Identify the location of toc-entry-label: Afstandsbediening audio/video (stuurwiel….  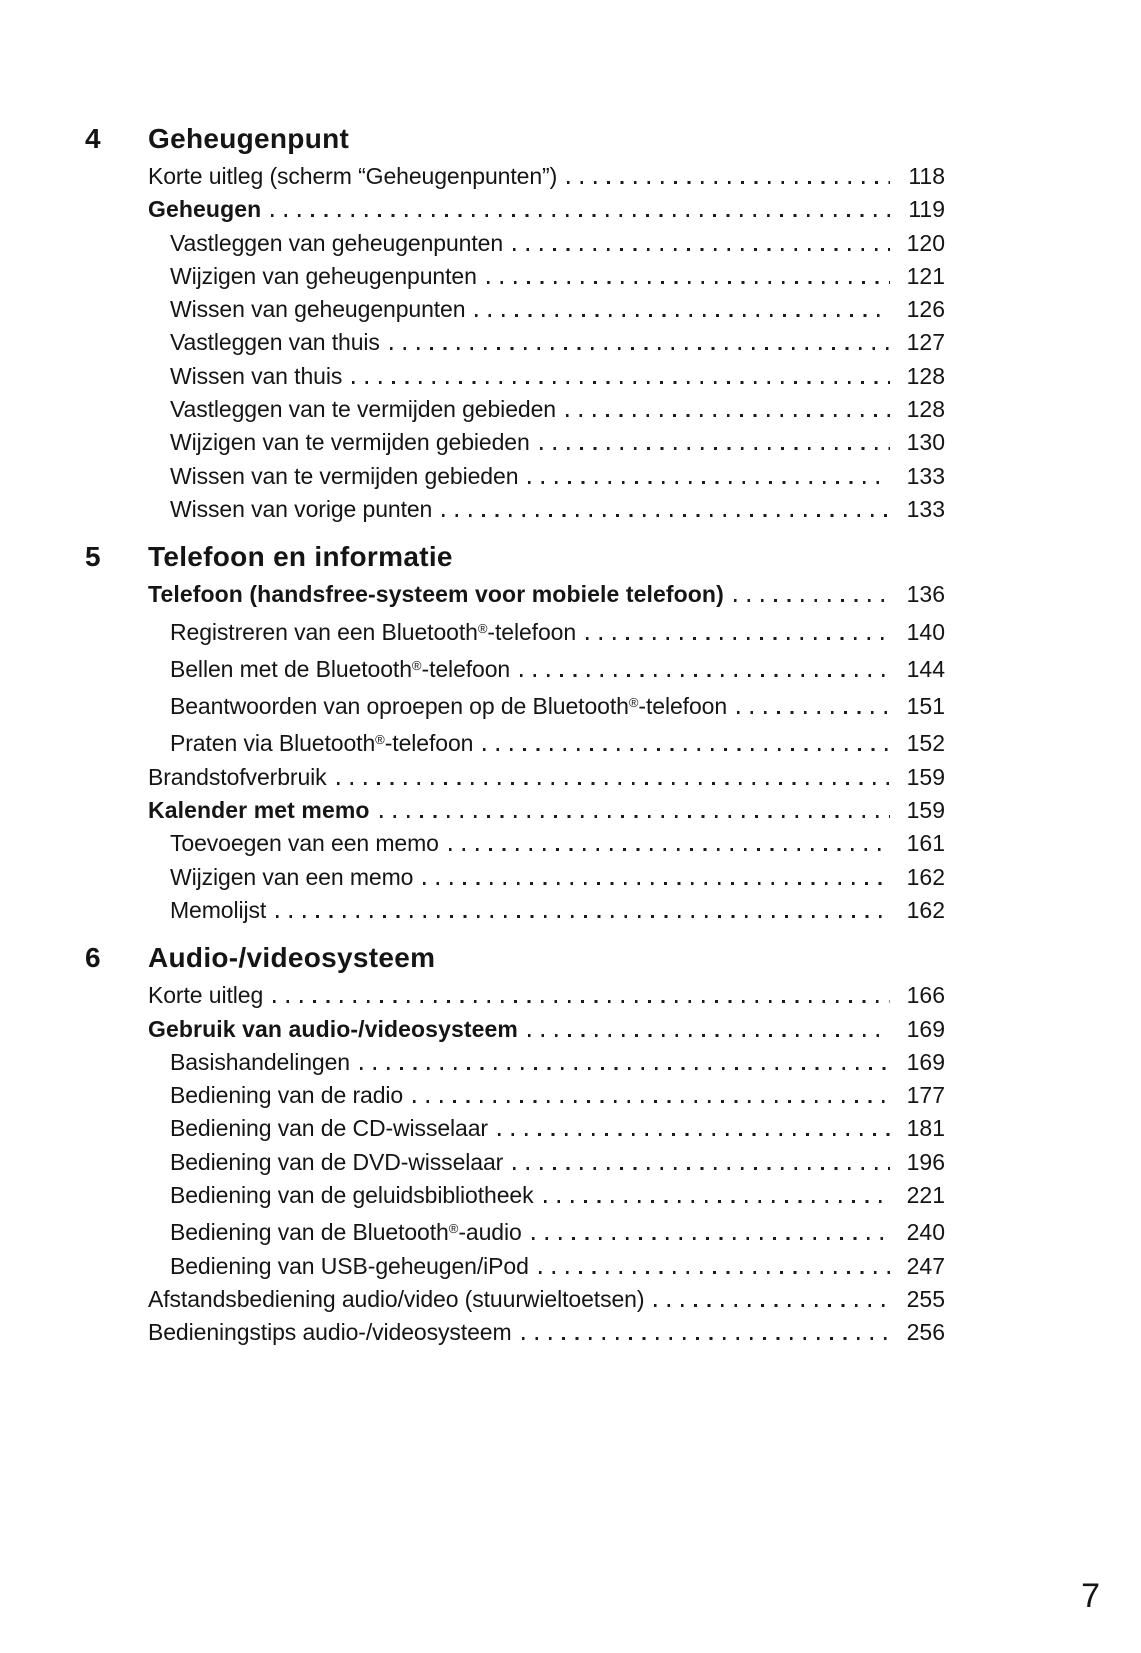
(396, 1298).